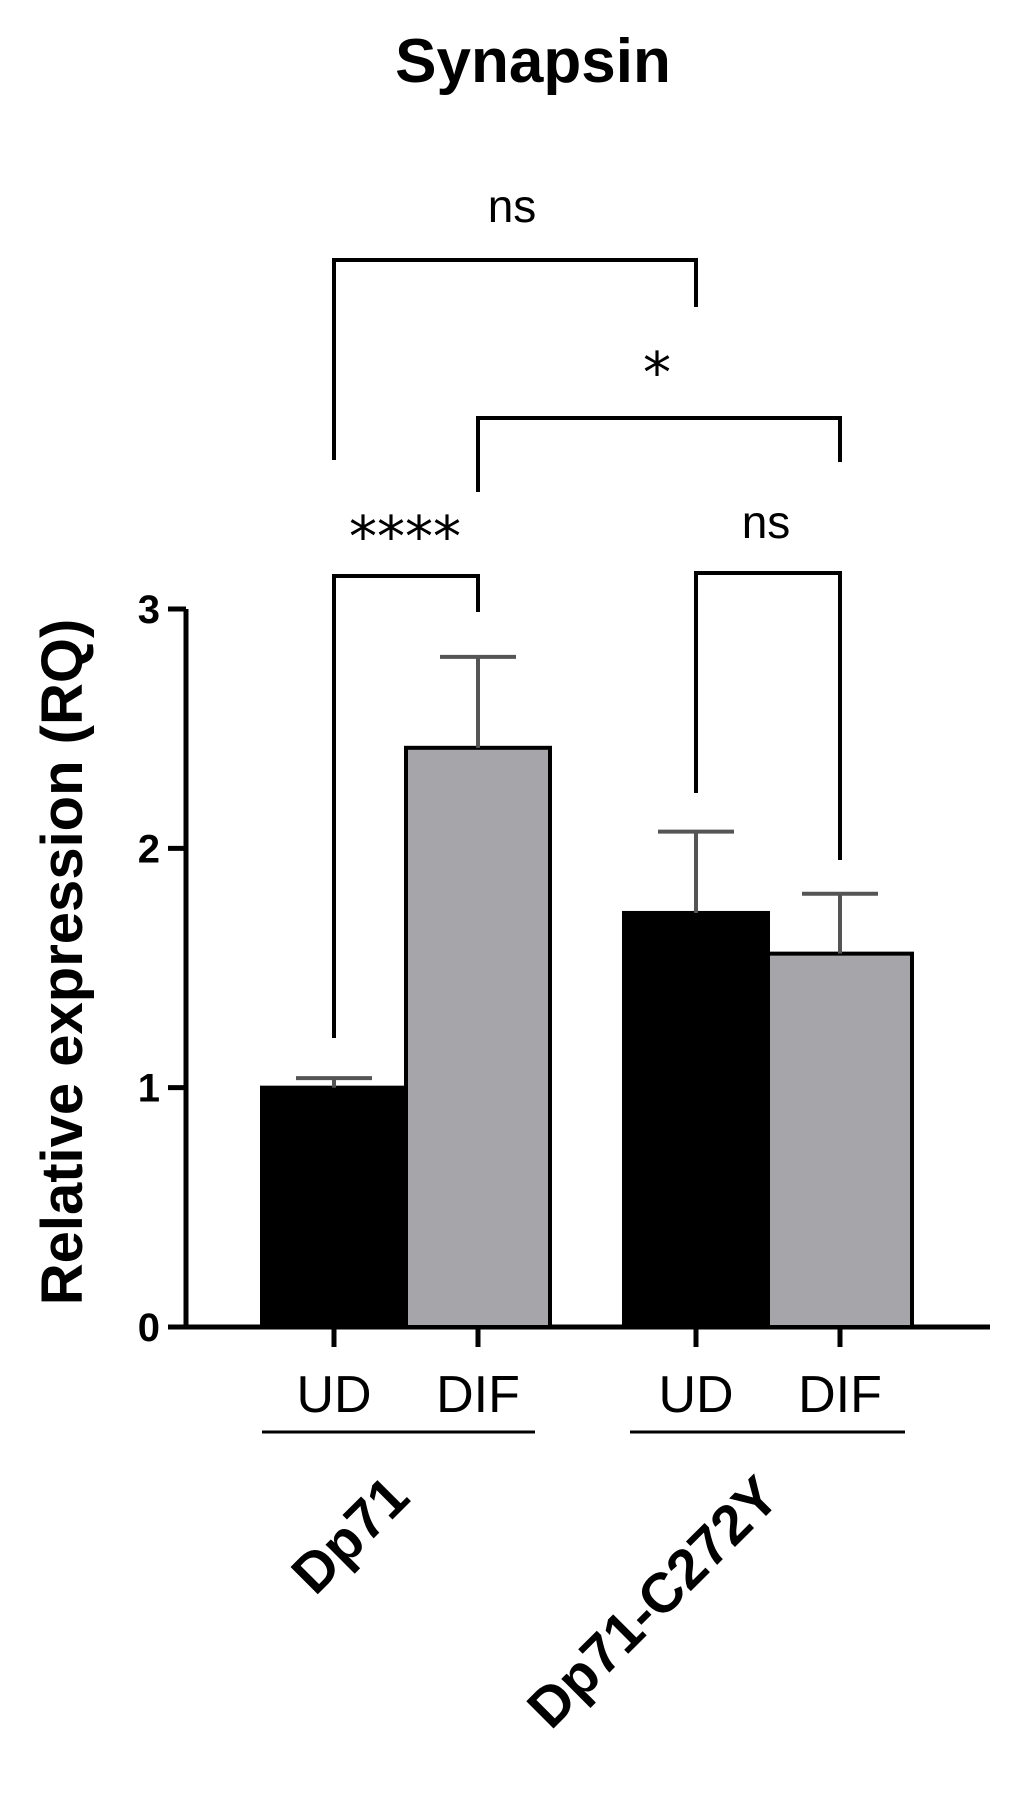 This screenshot has width=1010, height=1795. What do you see at coordinates (587, 871) in the screenshot?
I see `error-bars` at bounding box center [587, 871].